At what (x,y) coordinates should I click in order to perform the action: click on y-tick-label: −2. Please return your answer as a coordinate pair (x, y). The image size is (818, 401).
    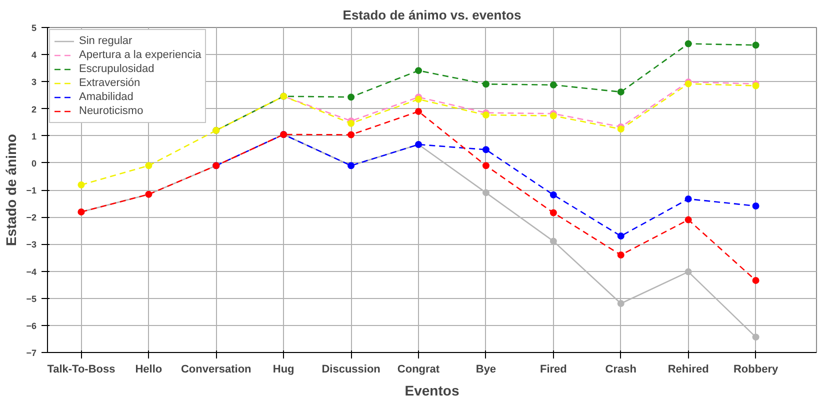
    Looking at the image, I should click on (31, 217).